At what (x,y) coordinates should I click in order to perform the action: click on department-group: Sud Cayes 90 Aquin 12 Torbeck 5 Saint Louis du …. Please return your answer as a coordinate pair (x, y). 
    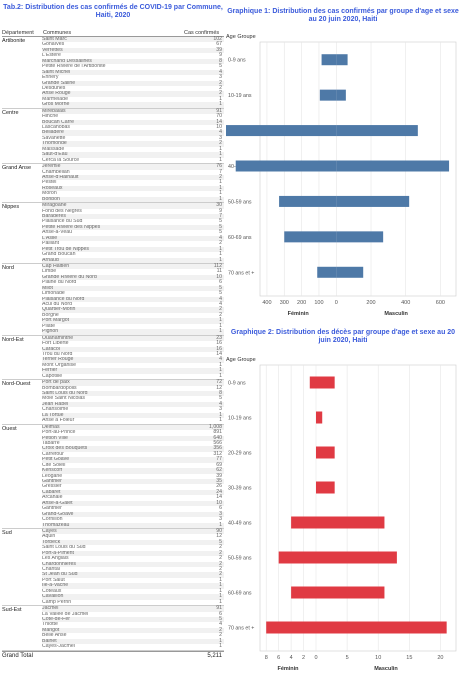
    Looking at the image, I should click on (113, 567).